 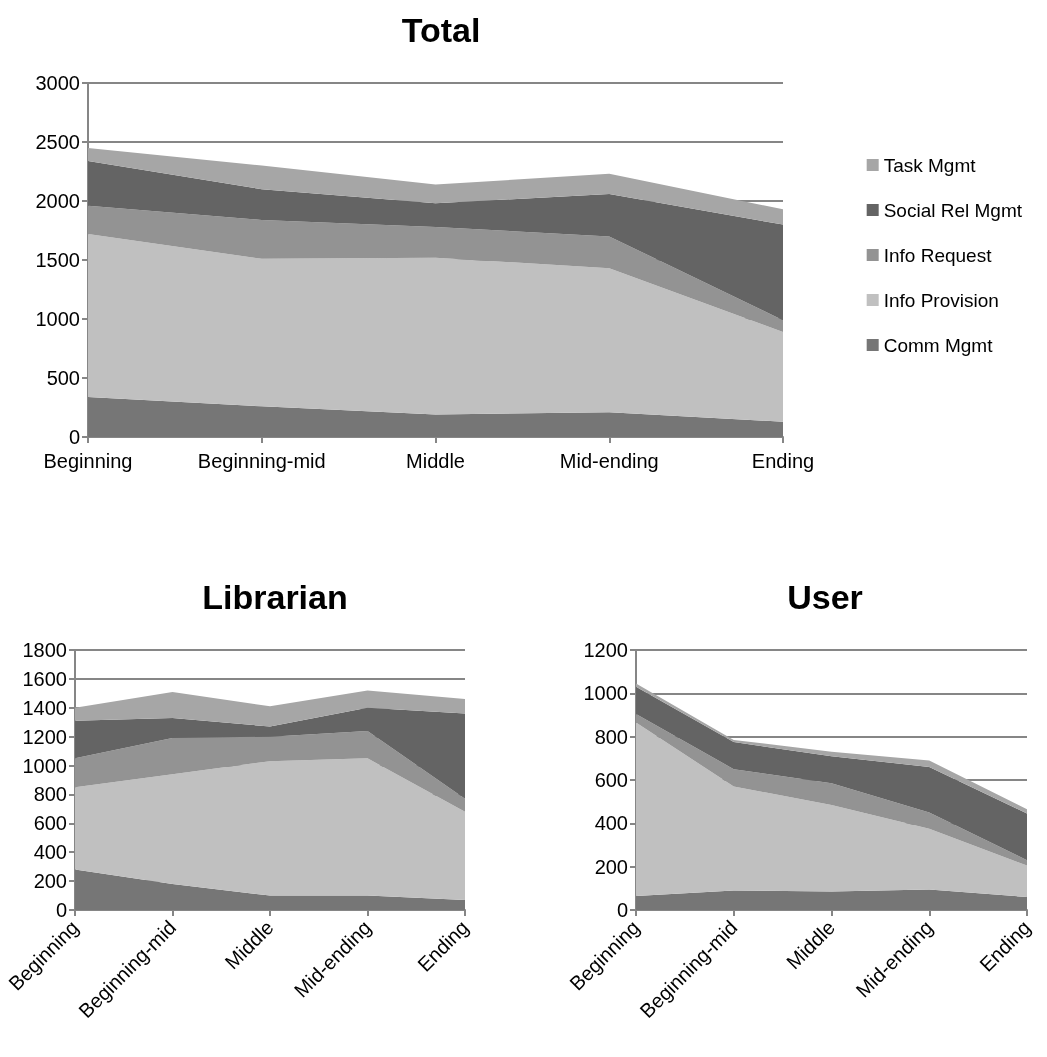 I want to click on legend-label: Comm Mgmt, so click(x=938, y=345).